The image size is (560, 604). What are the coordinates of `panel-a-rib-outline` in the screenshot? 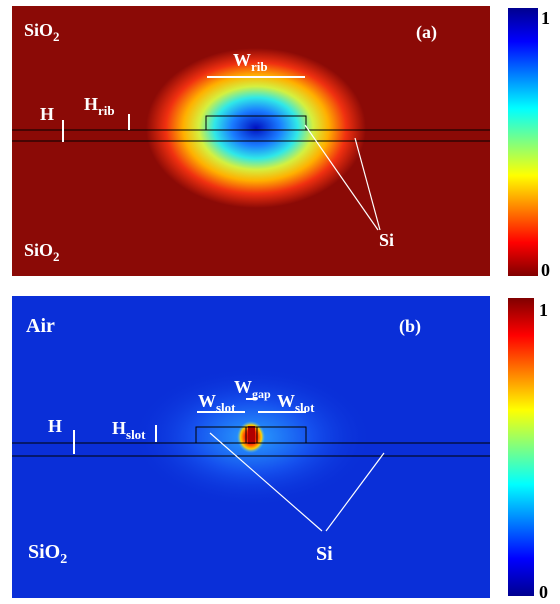 It's located at (256, 123).